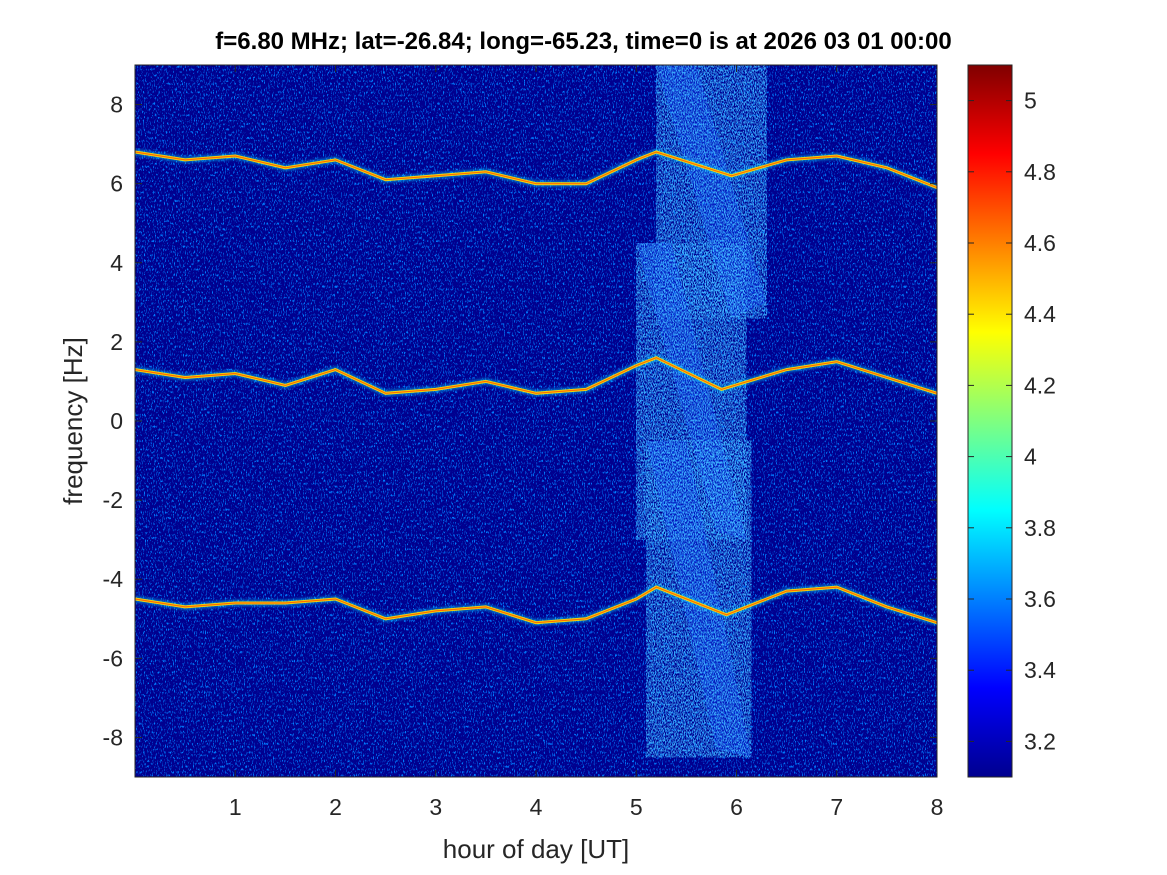 The image size is (1167, 875). I want to click on x-tick-label: 4, so click(536, 807).